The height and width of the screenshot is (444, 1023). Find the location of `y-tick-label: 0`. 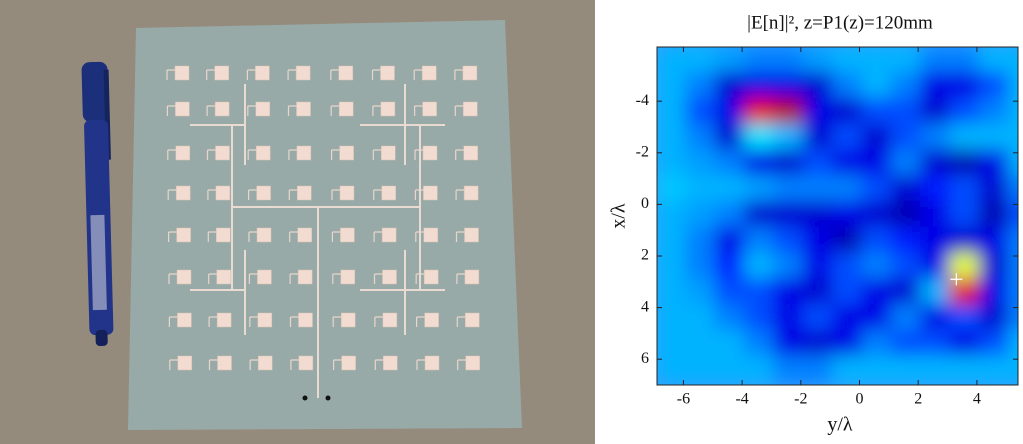

y-tick-label: 0 is located at coordinates (645, 203).